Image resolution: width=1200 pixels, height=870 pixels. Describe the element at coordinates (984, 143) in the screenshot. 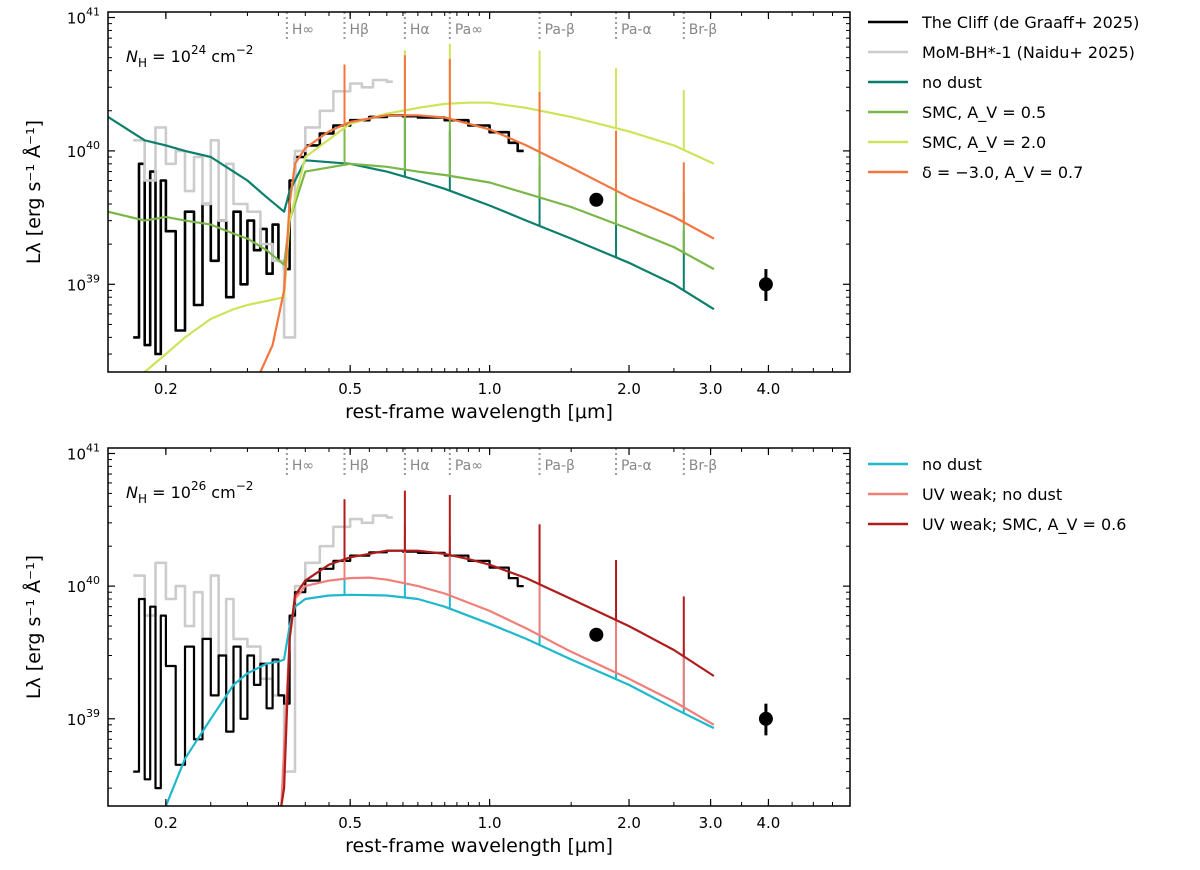

I see `legend-entry: SMC, A_V = 2.0` at that location.